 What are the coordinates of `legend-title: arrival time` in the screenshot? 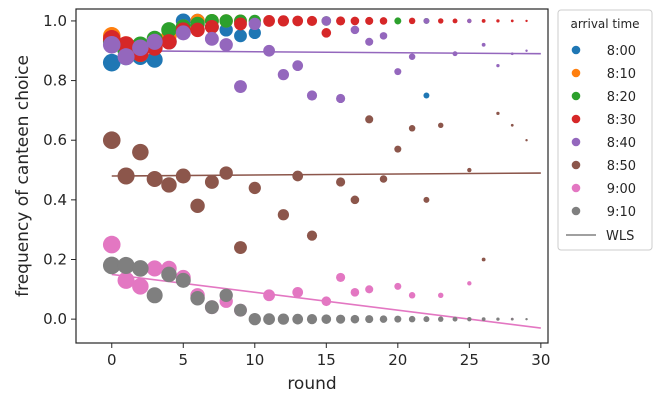 It's located at (604, 24).